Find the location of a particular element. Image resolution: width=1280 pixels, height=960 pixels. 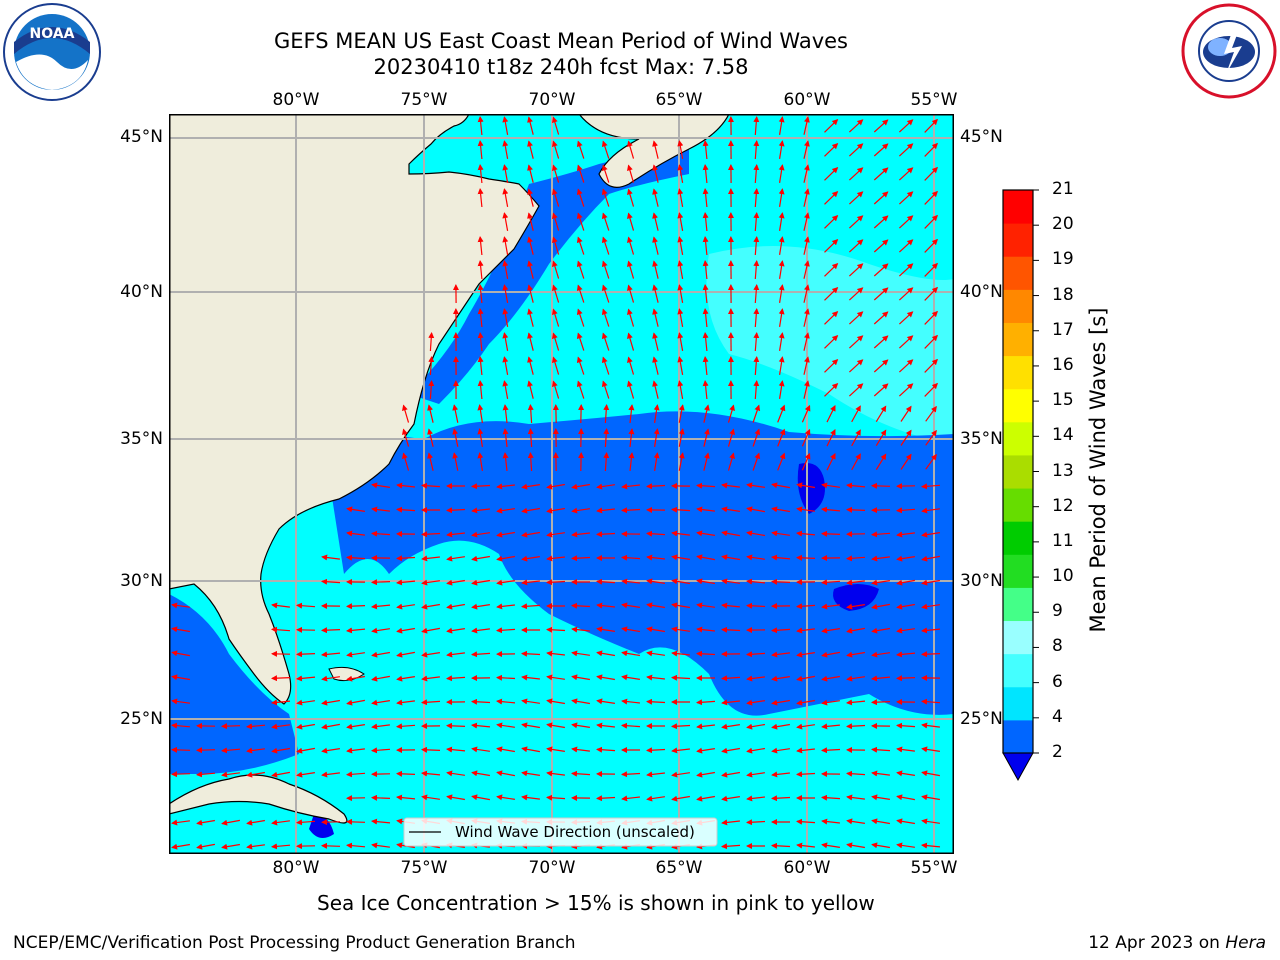

lat-label-right-35n: 35°N is located at coordinates (981, 439).